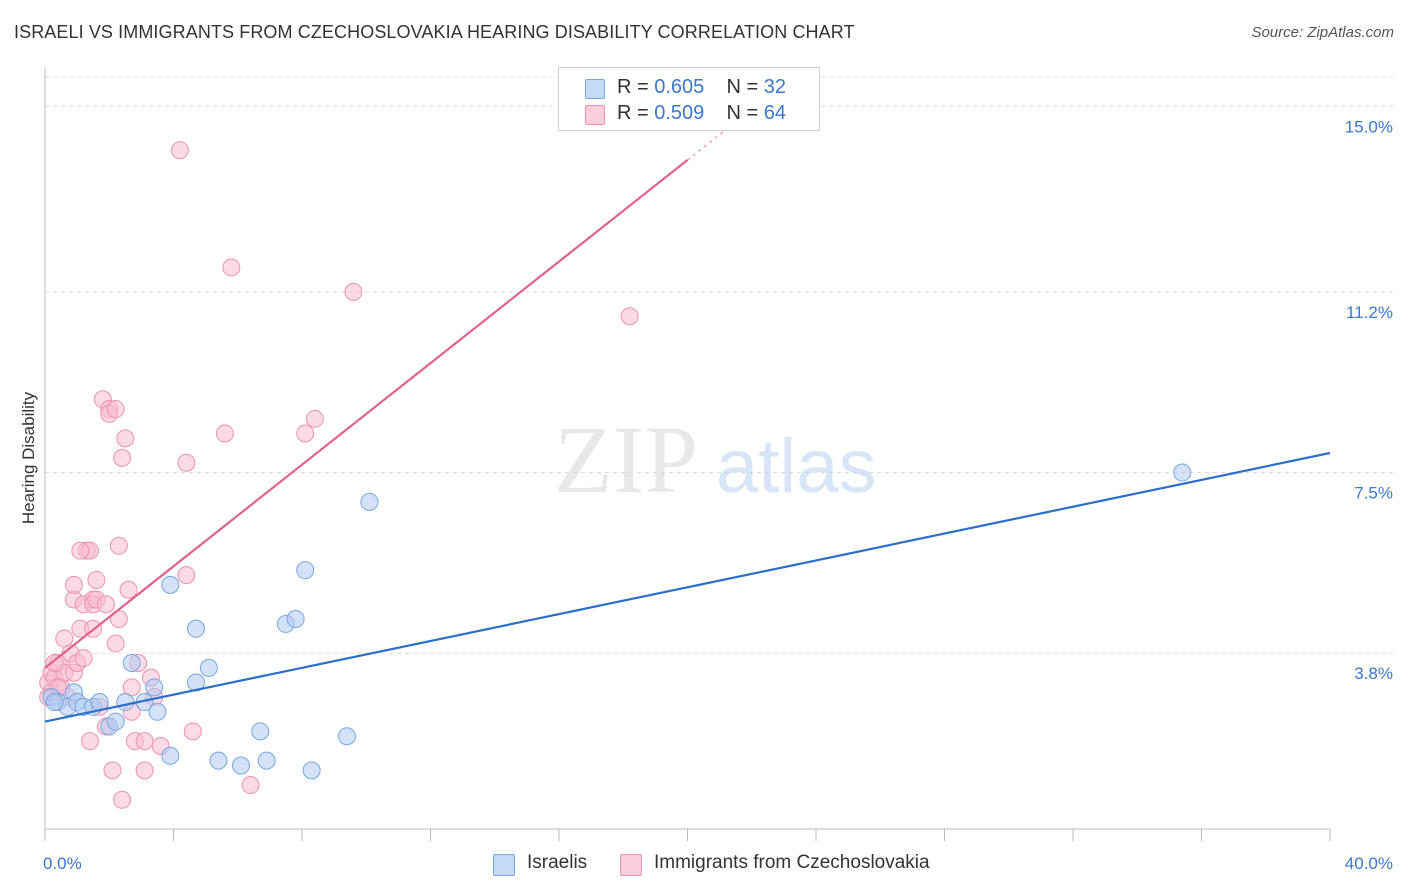 Image resolution: width=1406 pixels, height=892 pixels. Describe the element at coordinates (689, 99) in the screenshot. I see `stats-legend: R = 0.605 N = 32 R = 0.509 N = 64` at that location.